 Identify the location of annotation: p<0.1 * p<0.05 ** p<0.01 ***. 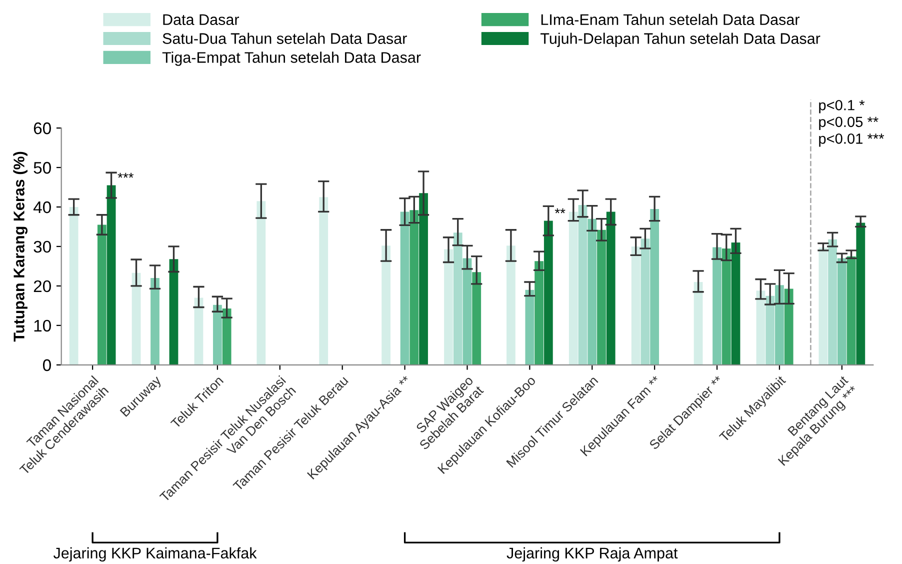
(851, 123).